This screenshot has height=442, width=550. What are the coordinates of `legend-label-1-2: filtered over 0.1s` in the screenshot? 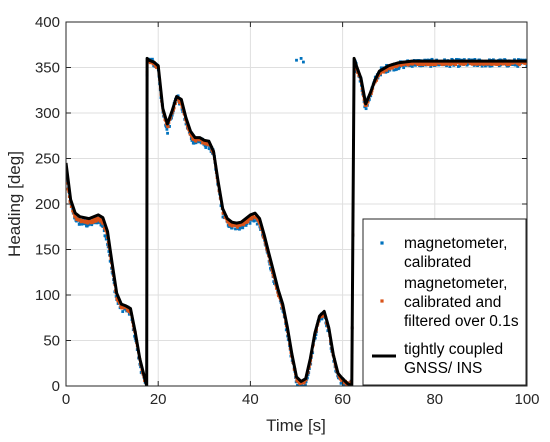 It's located at (461, 321).